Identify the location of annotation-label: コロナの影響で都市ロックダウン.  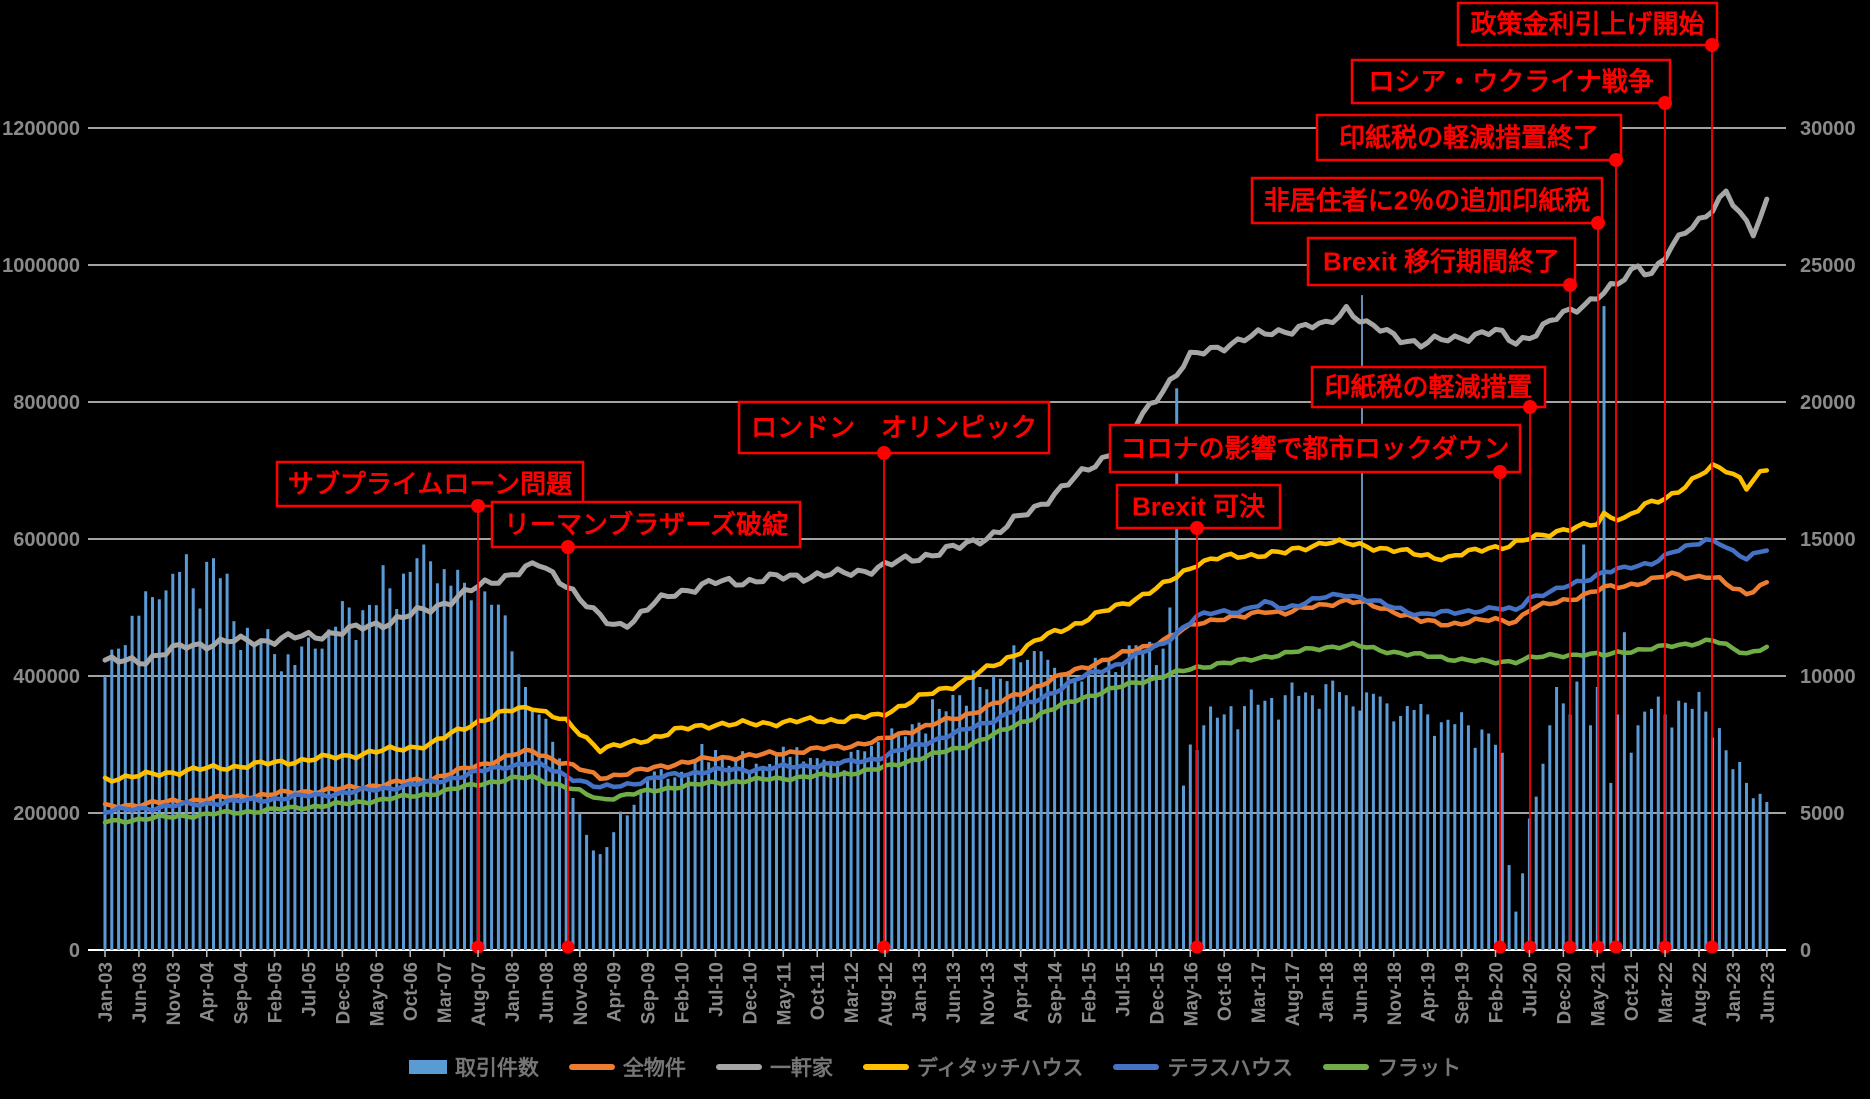
(1315, 449).